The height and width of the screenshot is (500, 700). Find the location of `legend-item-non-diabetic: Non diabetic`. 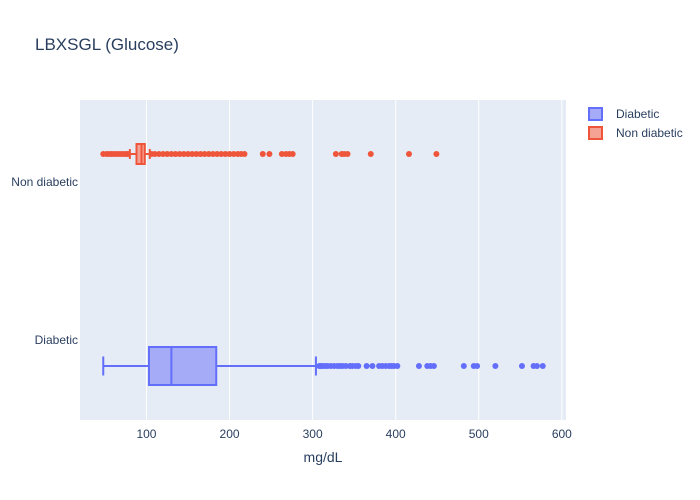

legend-item-non-diabetic: Non diabetic is located at coordinates (635, 133).